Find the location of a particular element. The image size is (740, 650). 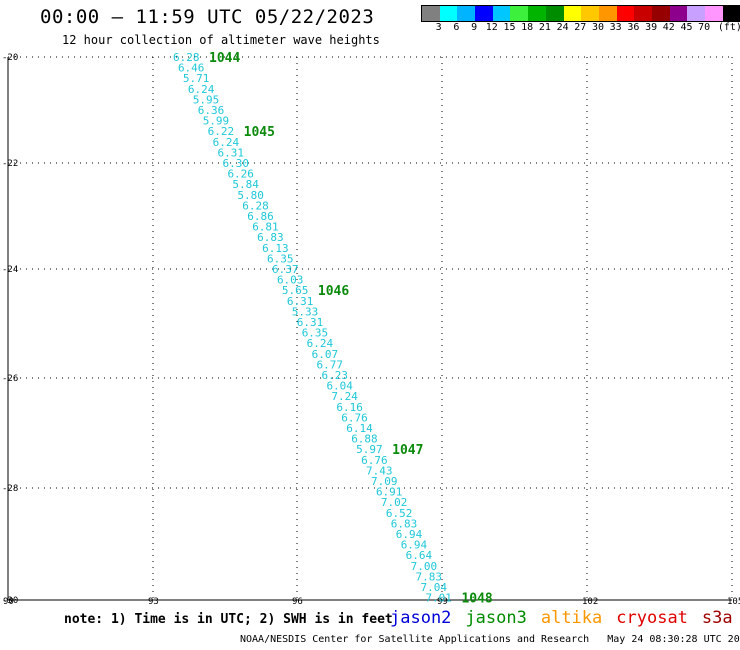

satellite-legend-item: cryosat is located at coordinates (652, 618).